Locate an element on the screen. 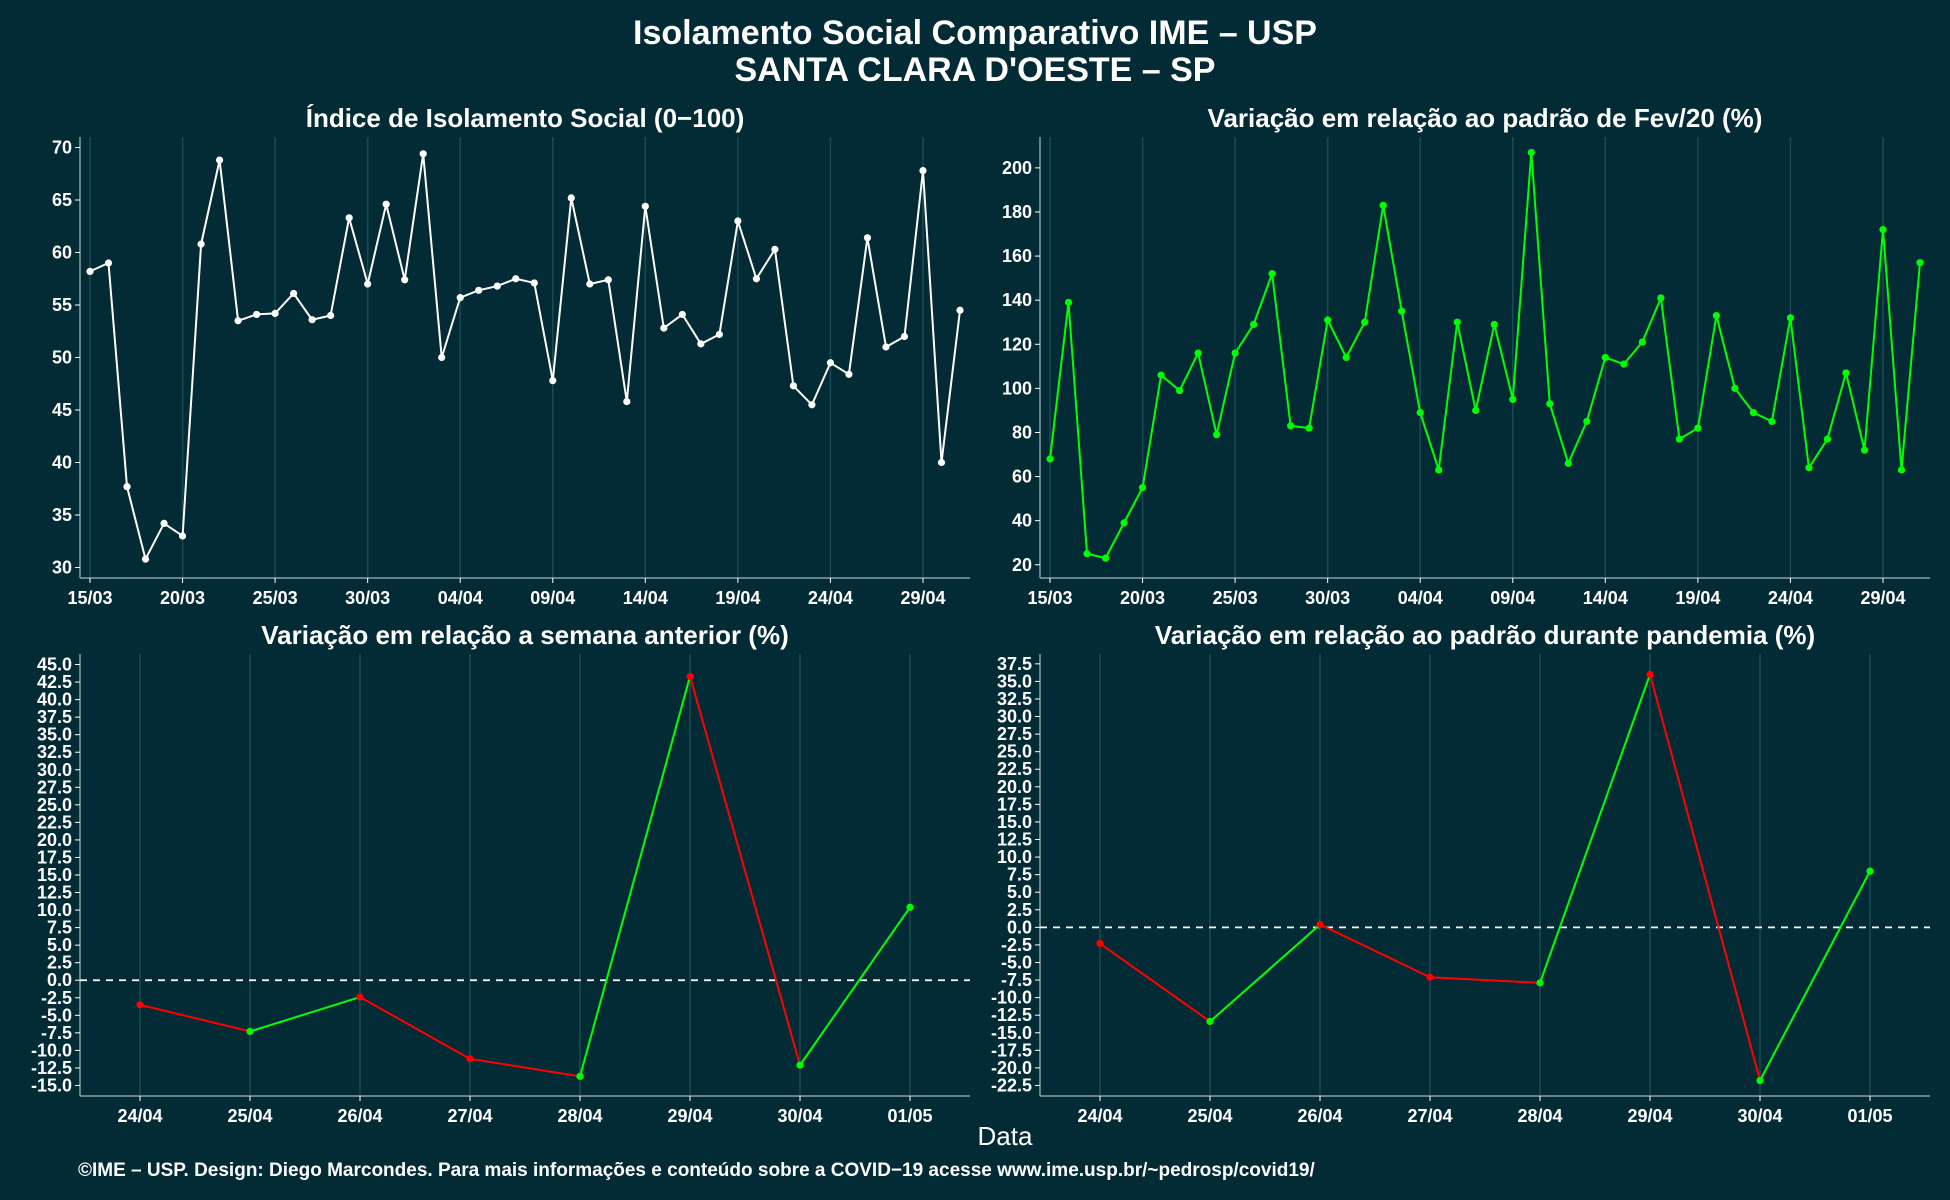  y-tick-label: 65 is located at coordinates (62, 200).